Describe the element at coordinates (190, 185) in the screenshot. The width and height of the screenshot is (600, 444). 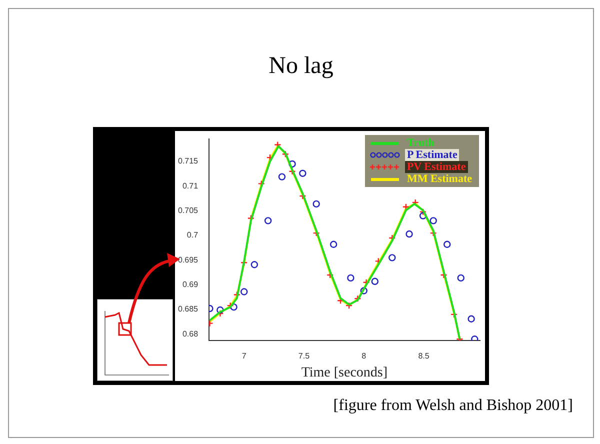
I see `y-tick-label: 0.71` at that location.